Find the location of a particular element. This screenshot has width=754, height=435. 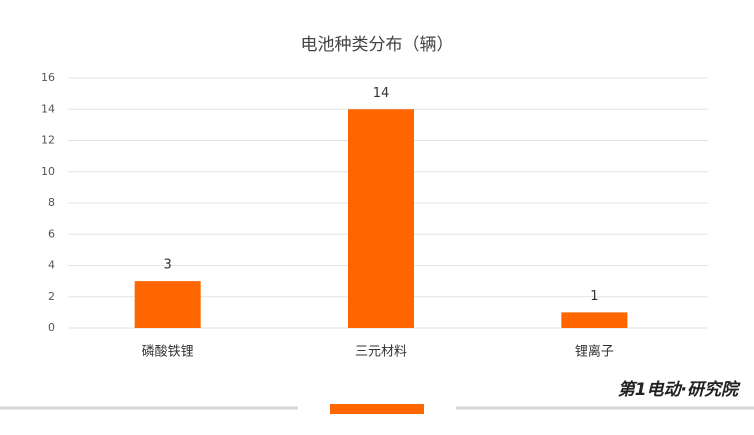

y-tick-label: 14 is located at coordinates (48, 108).